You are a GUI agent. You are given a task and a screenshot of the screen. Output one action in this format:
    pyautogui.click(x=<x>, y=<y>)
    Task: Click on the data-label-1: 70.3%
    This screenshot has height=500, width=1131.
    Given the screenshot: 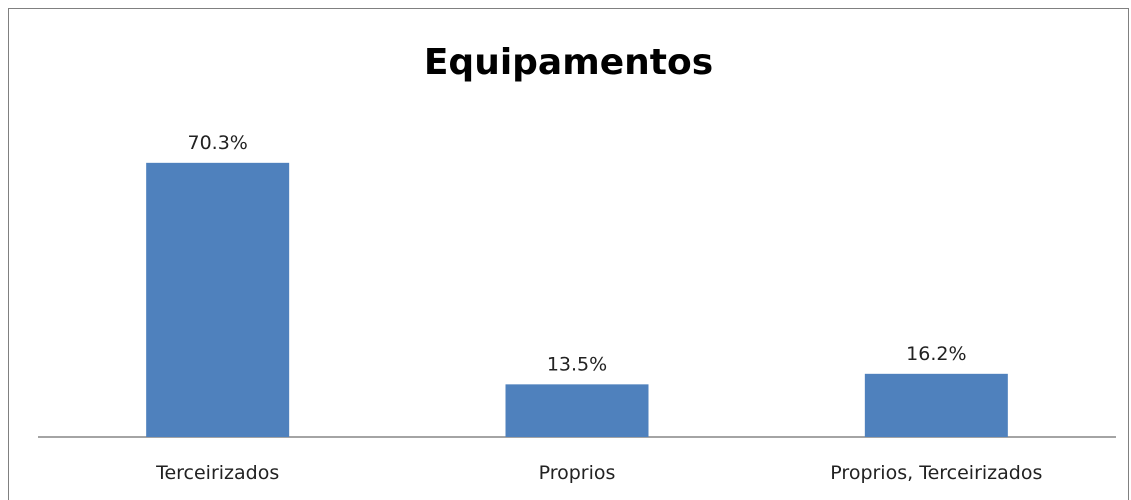 What is the action you would take?
    pyautogui.click(x=217, y=143)
    